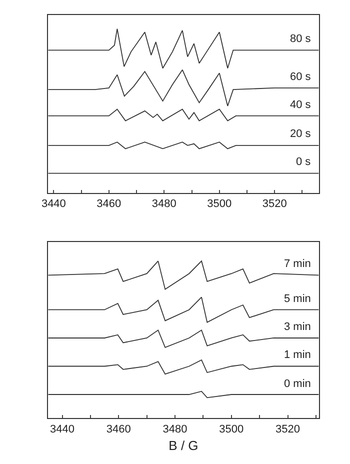 Image resolution: width=350 pixels, height=464 pixels. Describe the element at coordinates (301, 105) in the screenshot. I see `series-label: 40 s` at that location.